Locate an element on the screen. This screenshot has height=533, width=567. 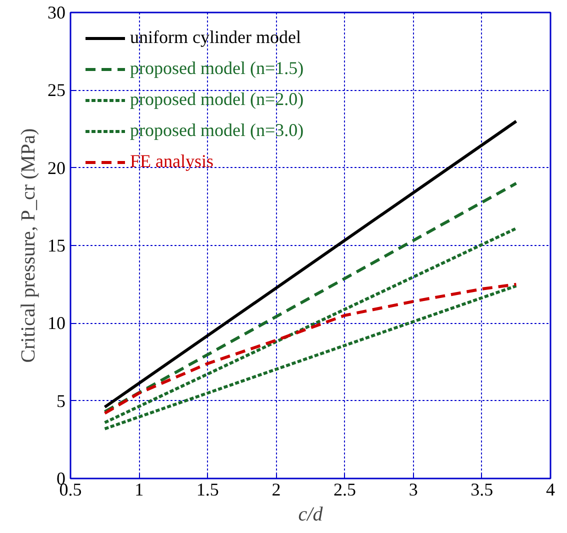
x-axis-title: c/d is located at coordinates (311, 515).